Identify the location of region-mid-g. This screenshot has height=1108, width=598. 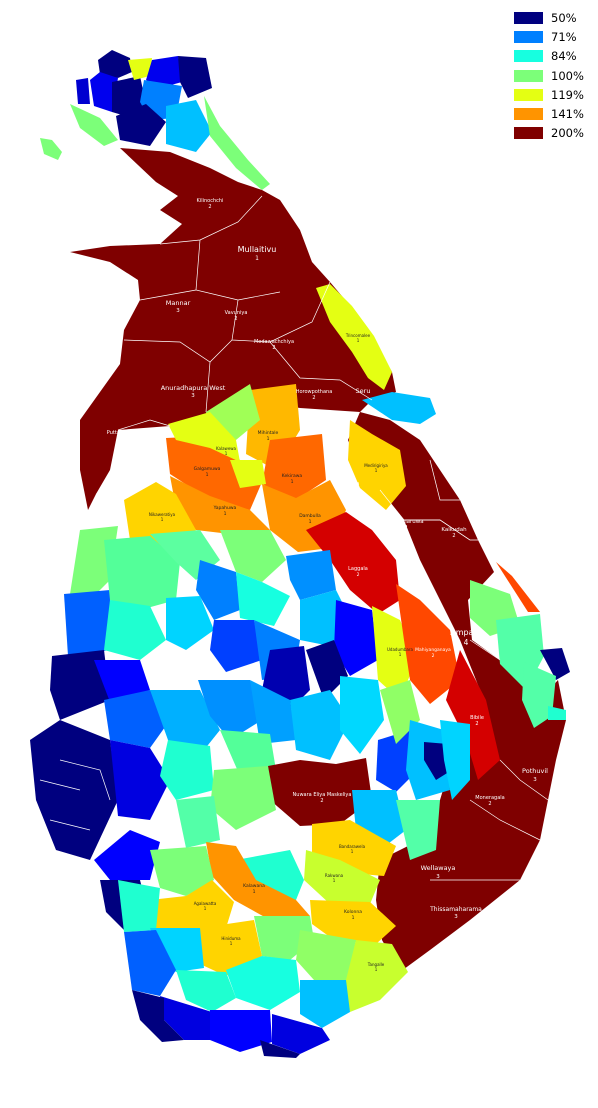
(248, 753).